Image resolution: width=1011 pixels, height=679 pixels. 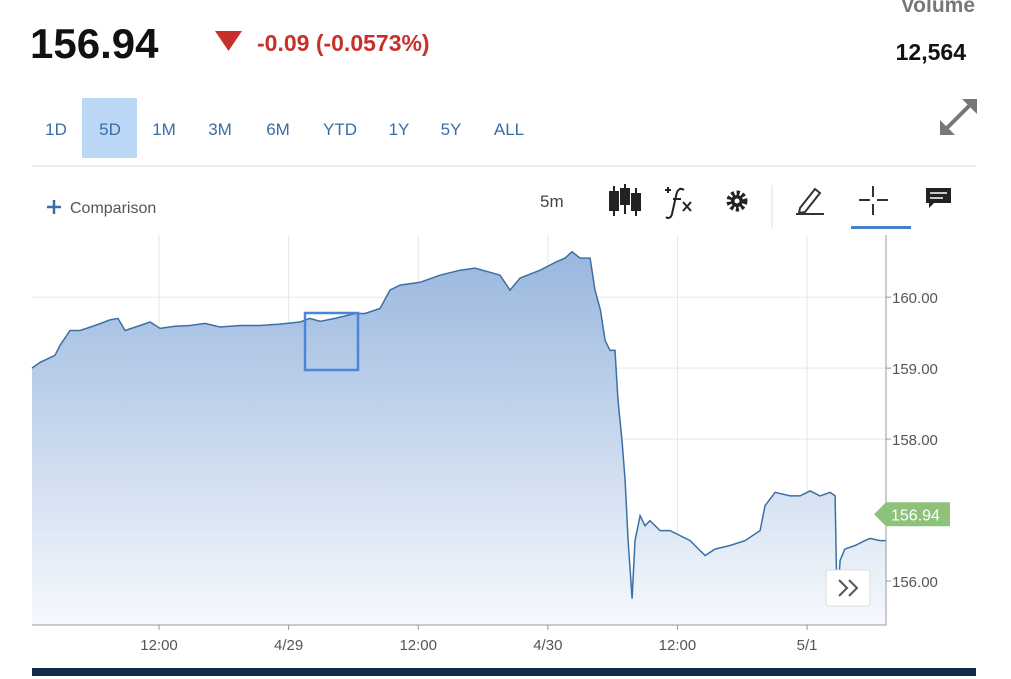 What do you see at coordinates (938, 198) in the screenshot?
I see `comment-icon` at bounding box center [938, 198].